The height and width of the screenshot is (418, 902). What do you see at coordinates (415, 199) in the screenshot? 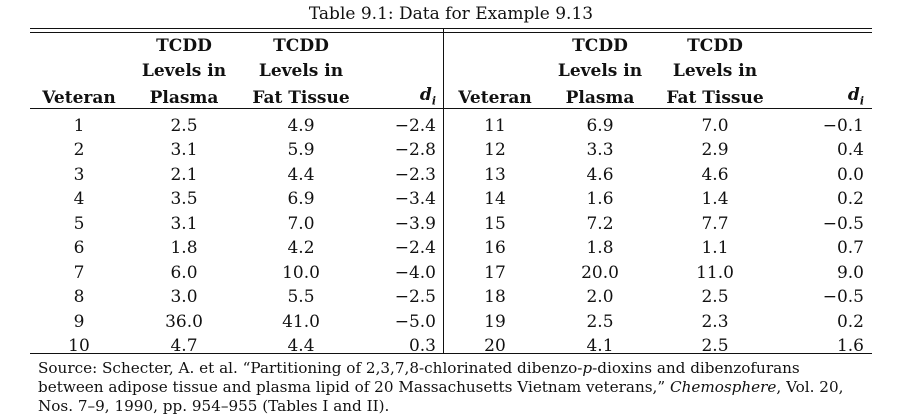
I see `difference-cell: −3.4` at bounding box center [415, 199].